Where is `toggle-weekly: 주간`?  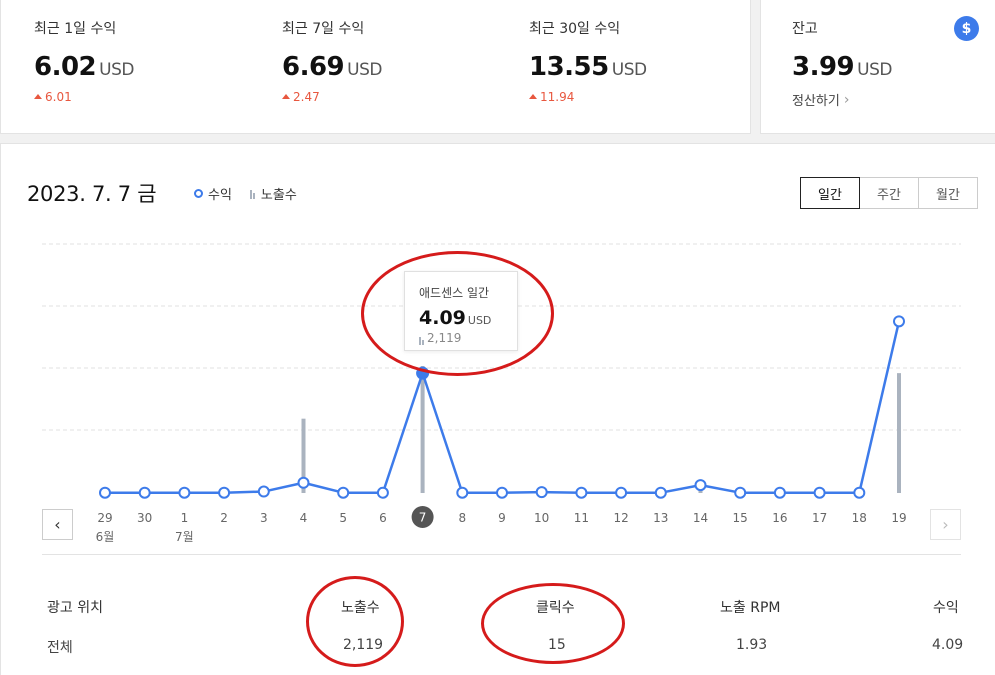 toggle-weekly: 주간 is located at coordinates (889, 193).